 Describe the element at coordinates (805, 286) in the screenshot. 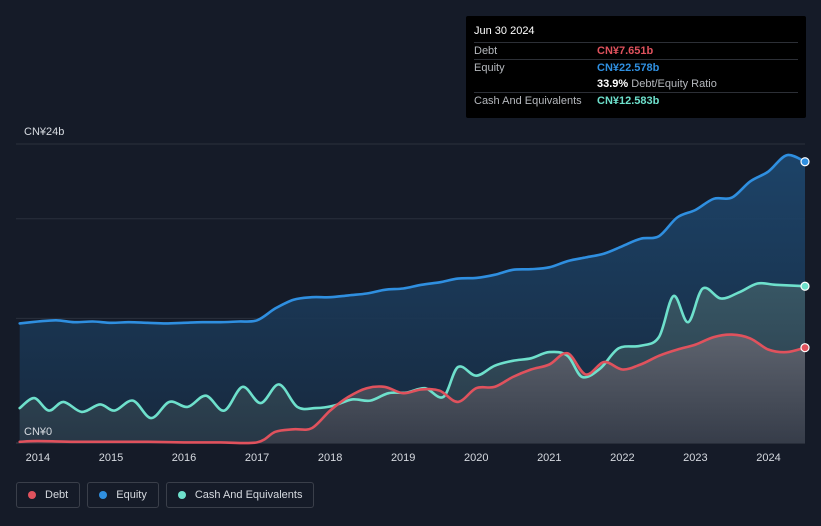

I see `cash-end-marker` at that location.